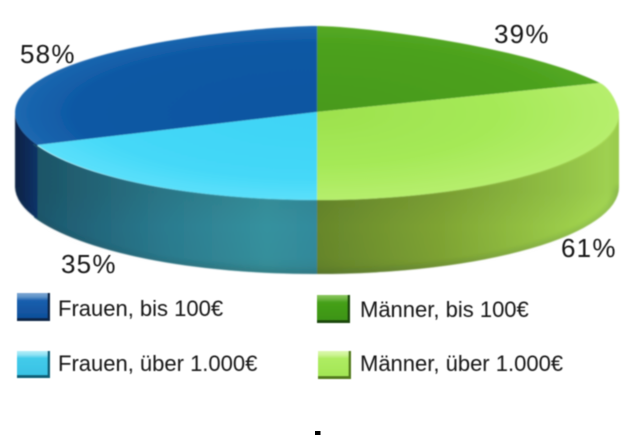 Image resolution: width=634 pixels, height=435 pixels. I want to click on svg-text: Männer, bis 100€, so click(444, 309).